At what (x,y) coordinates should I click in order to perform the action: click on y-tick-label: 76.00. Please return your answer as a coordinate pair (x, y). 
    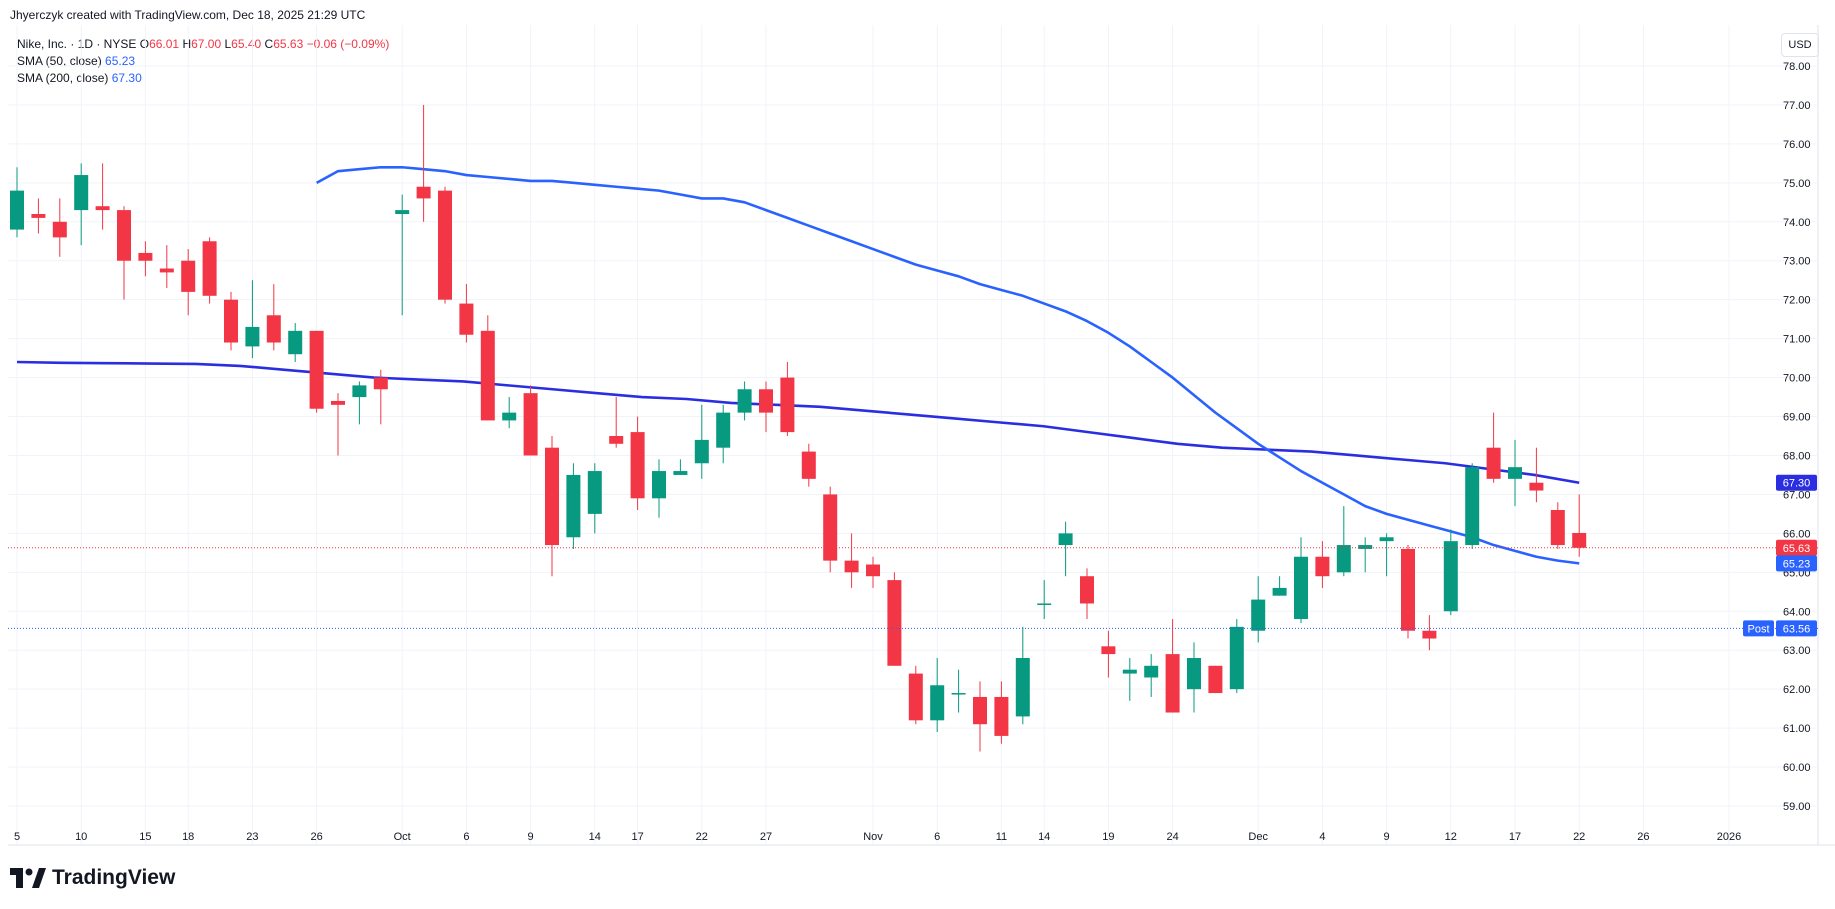
    Looking at the image, I should click on (1797, 145).